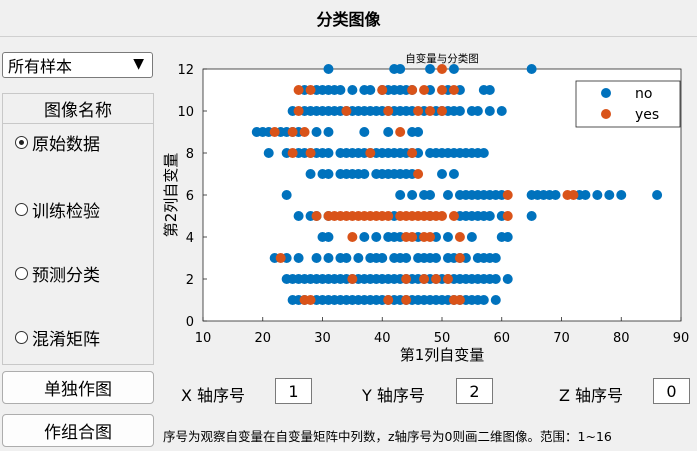  What do you see at coordinates (442, 355) in the screenshot?
I see `x-axis-label: 第1列自变量` at bounding box center [442, 355].